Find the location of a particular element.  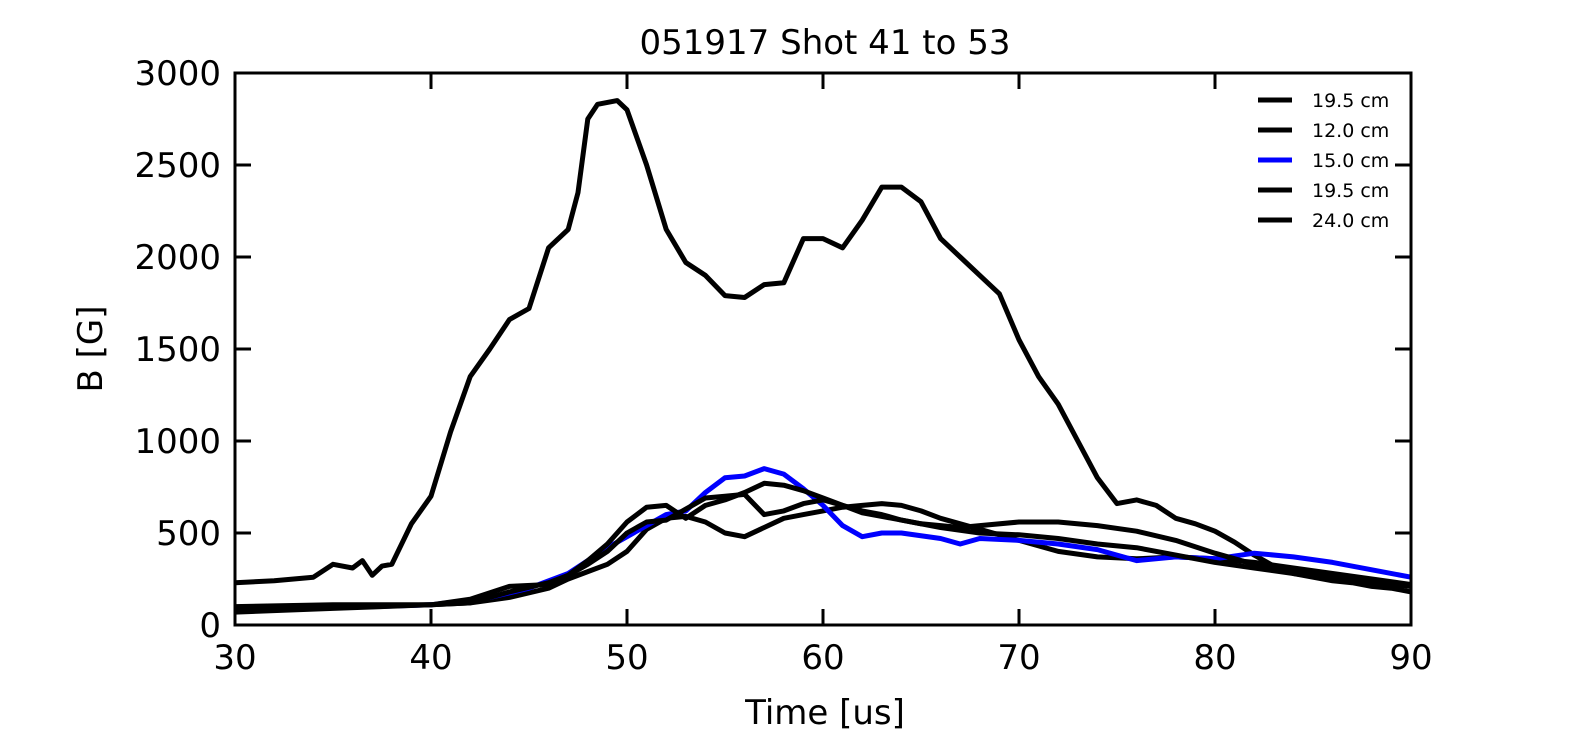

x-tick-label: 60 is located at coordinates (822, 658).